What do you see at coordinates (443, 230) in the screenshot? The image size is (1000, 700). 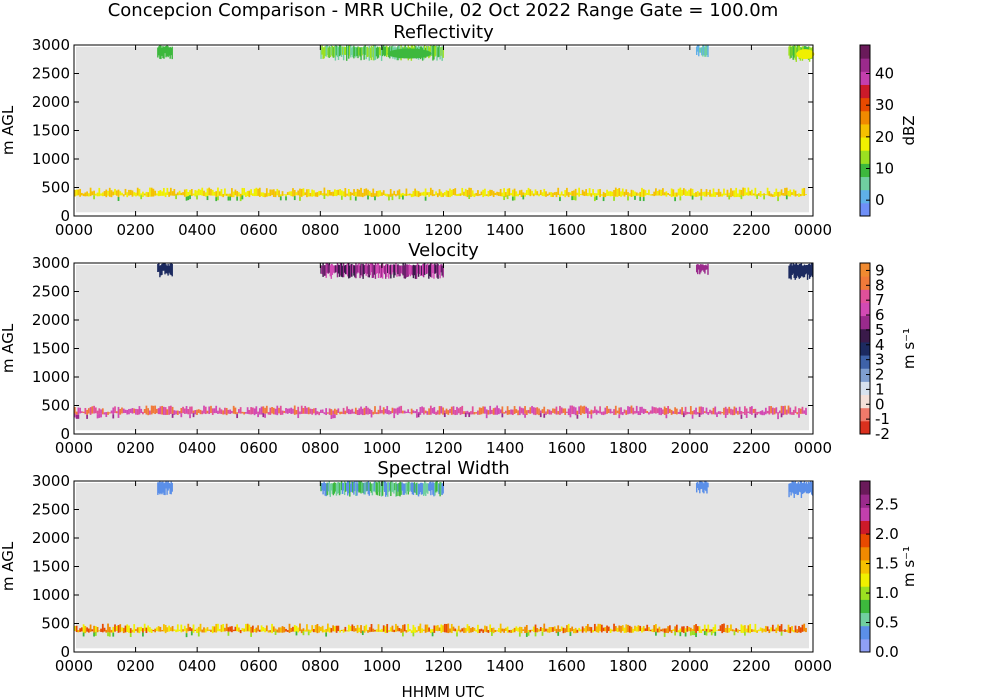 I see `x-tick-label: 1200` at bounding box center [443, 230].